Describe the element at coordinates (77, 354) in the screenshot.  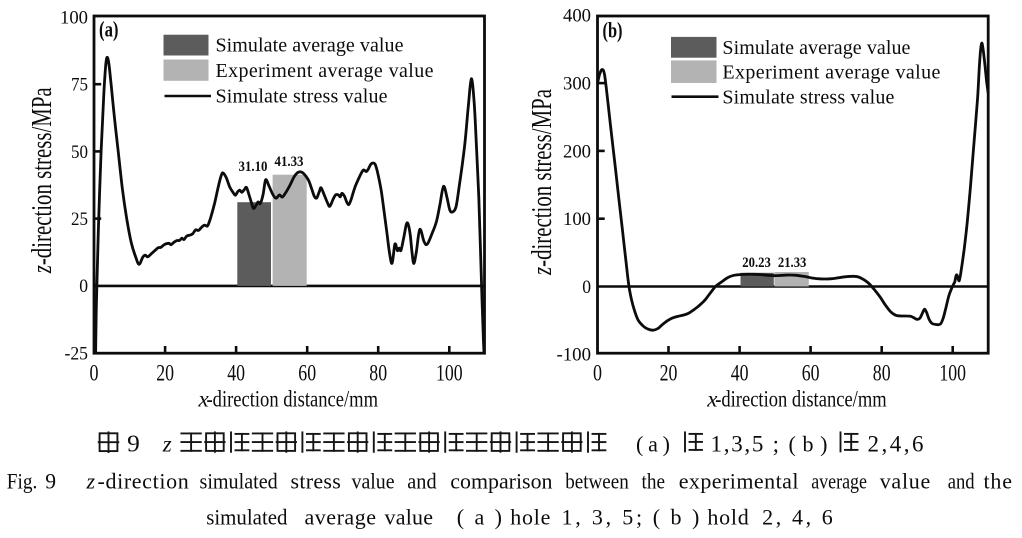
I see `svg-text: -25` at that location.